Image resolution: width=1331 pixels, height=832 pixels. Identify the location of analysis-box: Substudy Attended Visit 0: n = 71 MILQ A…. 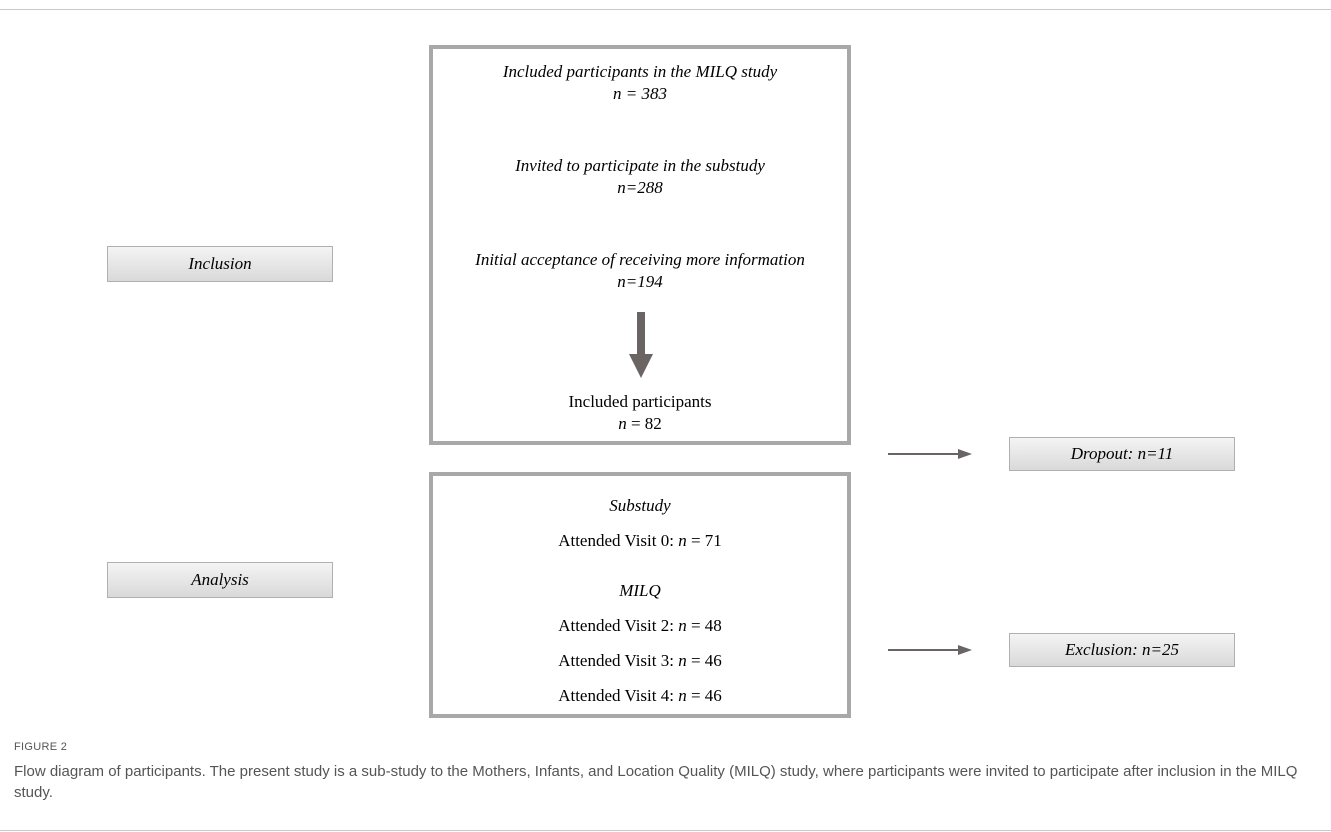
(640, 595).